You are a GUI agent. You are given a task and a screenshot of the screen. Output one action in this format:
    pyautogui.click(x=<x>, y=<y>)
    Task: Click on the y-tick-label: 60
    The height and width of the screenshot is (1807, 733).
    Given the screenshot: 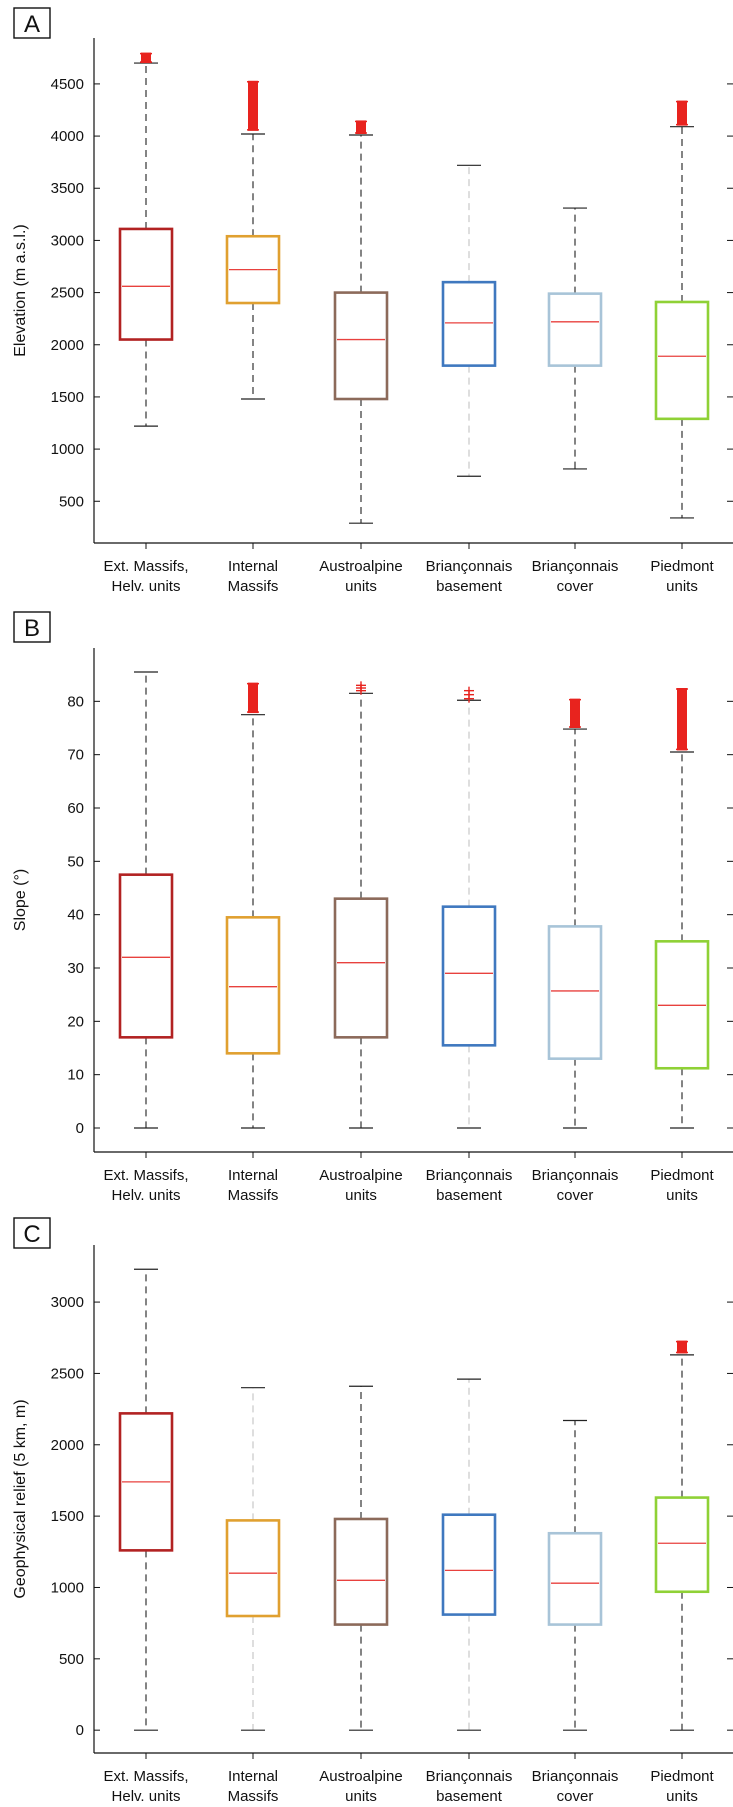 What is the action you would take?
    pyautogui.click(x=75, y=808)
    